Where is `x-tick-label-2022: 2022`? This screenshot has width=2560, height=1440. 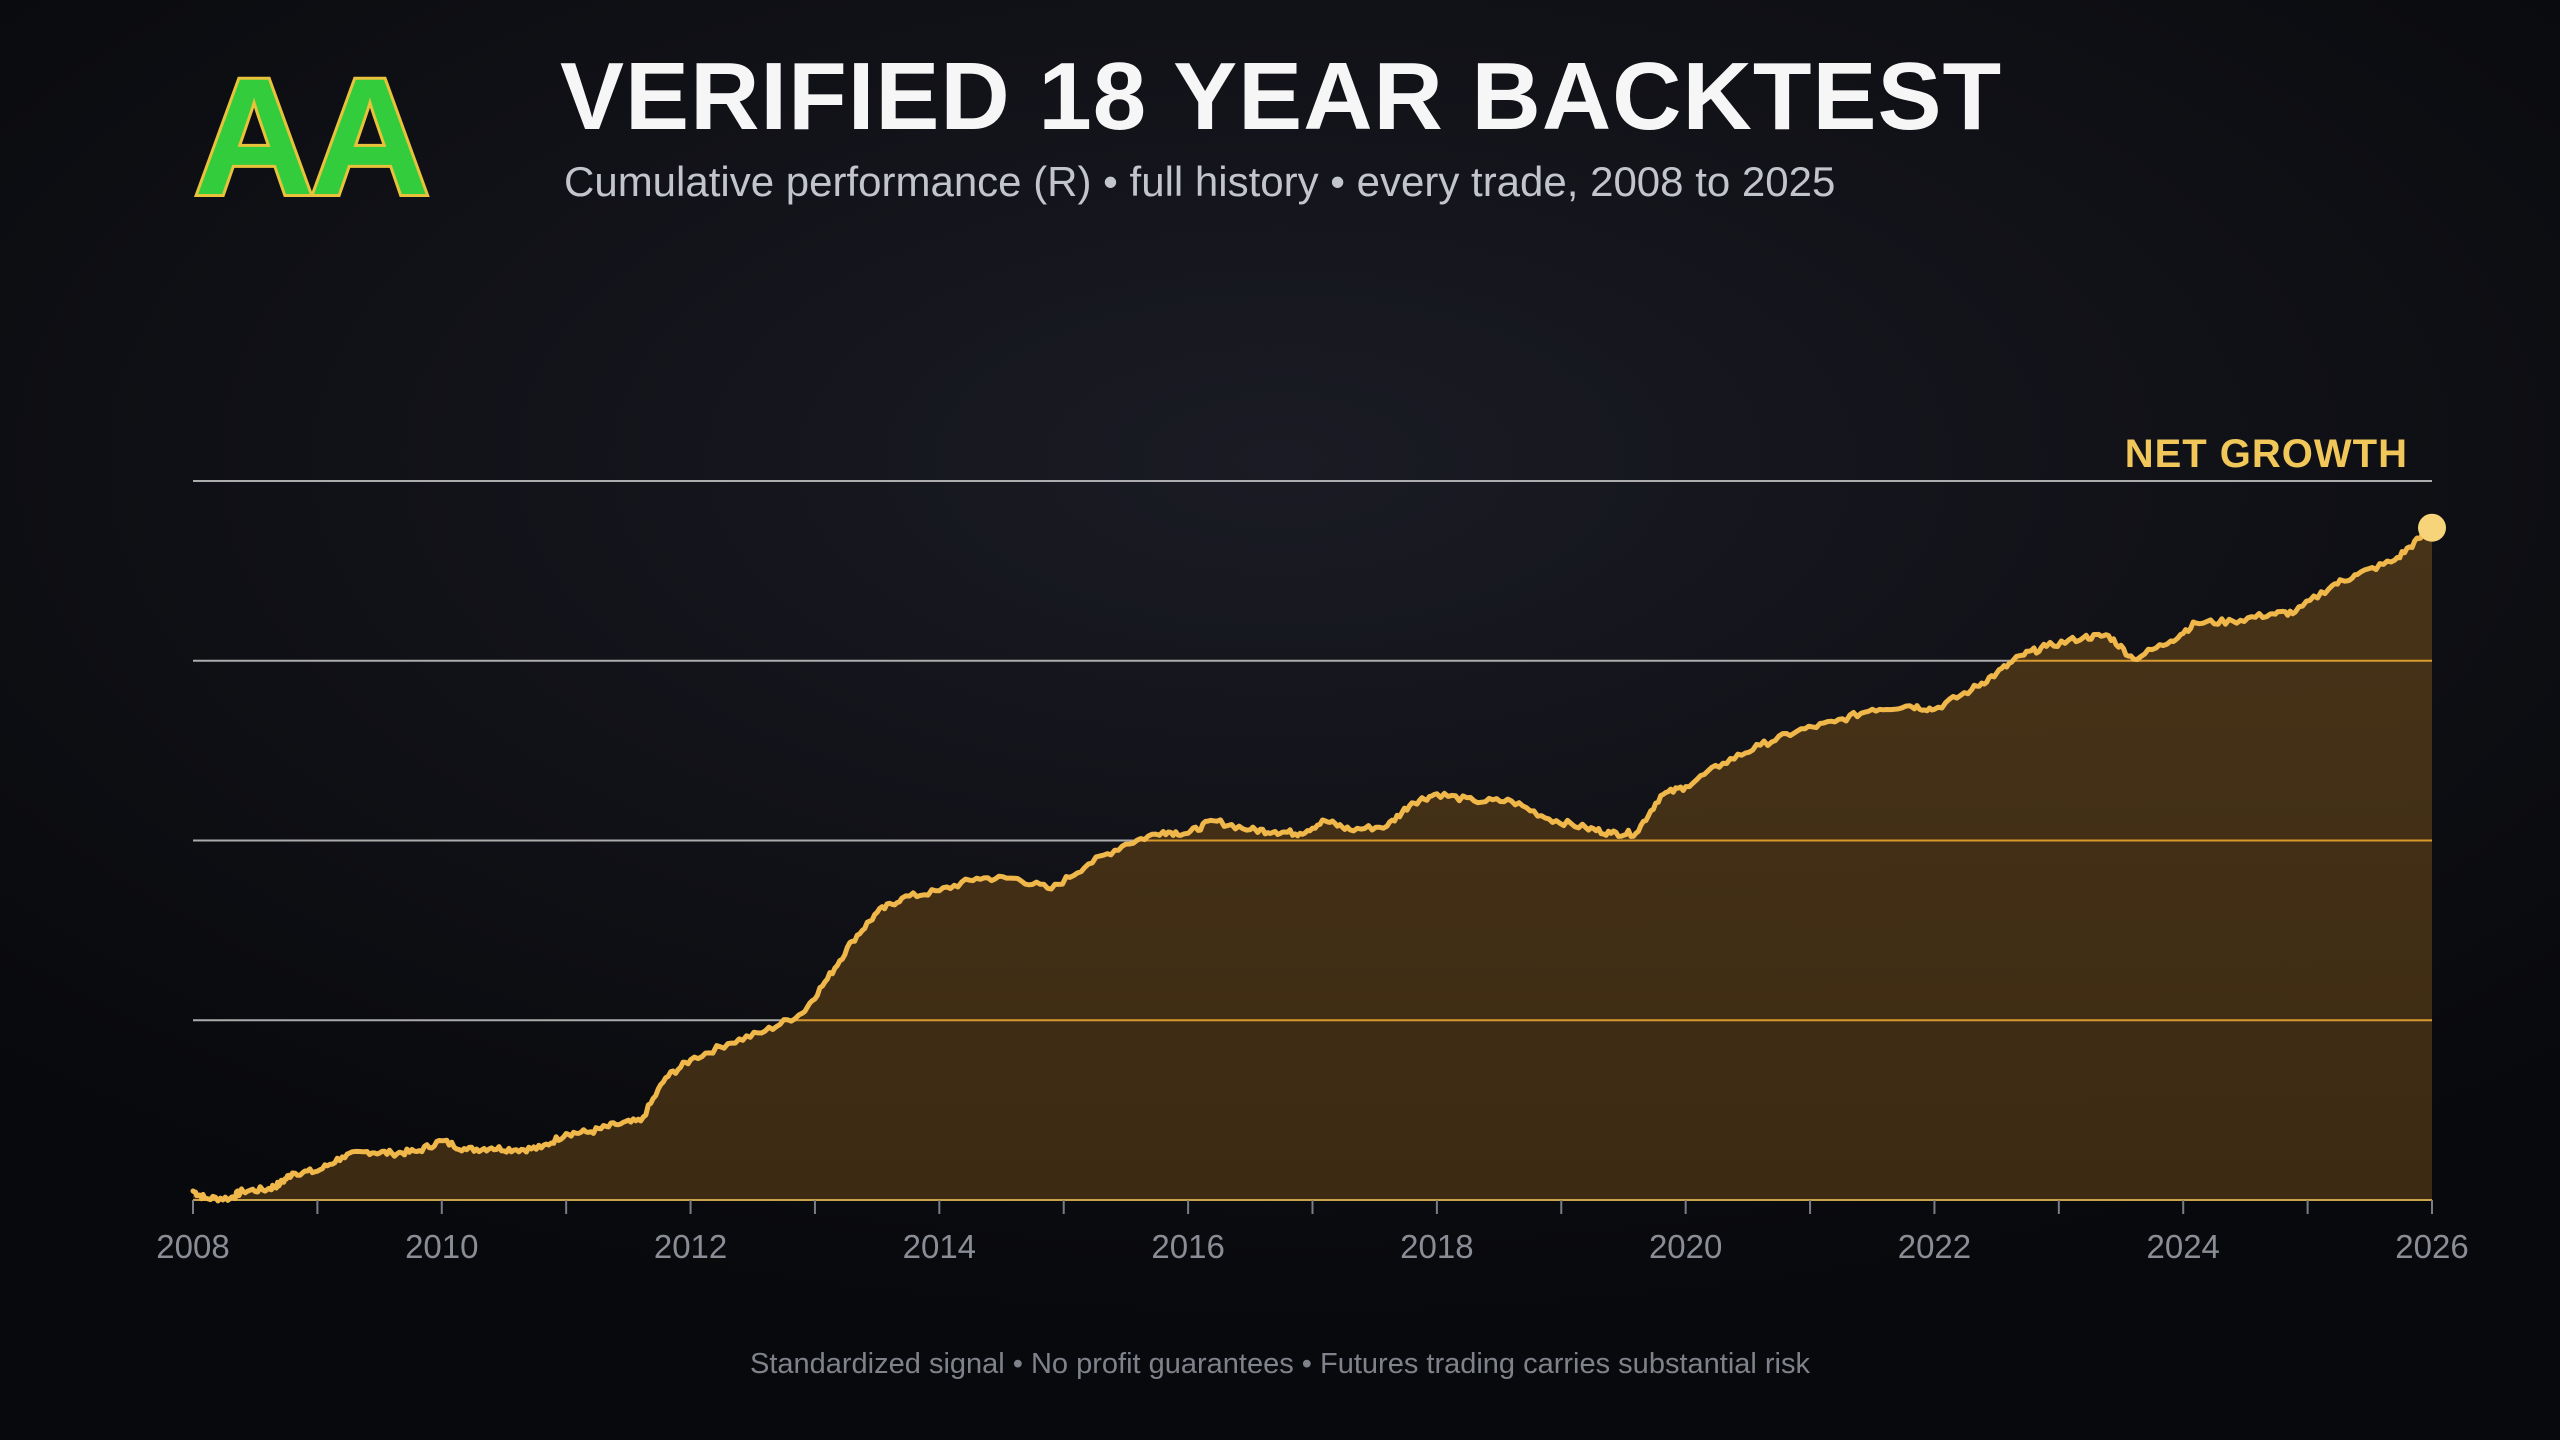 x-tick-label-2022: 2022 is located at coordinates (1934, 1246).